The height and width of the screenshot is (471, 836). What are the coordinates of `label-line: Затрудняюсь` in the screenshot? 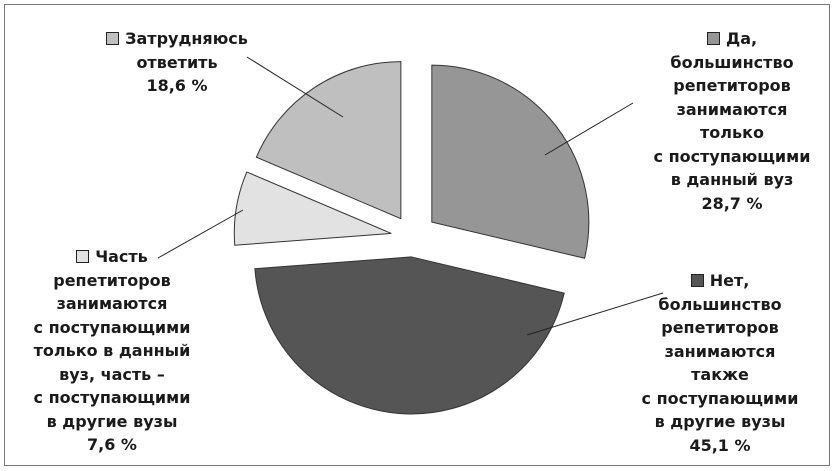 It's located at (177, 39).